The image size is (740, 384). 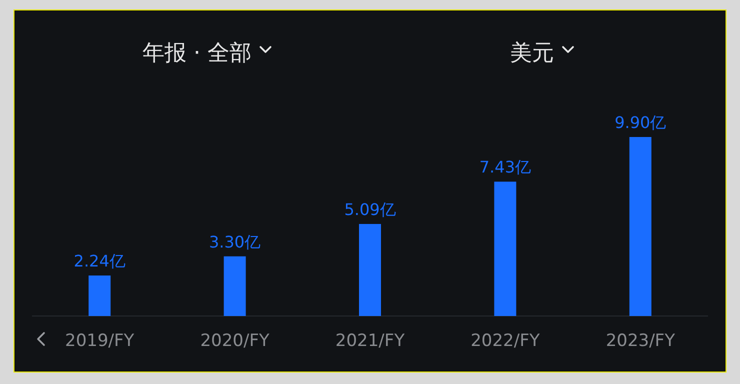 What do you see at coordinates (370, 341) in the screenshot?
I see `x-tick-label: 2021/FY` at bounding box center [370, 341].